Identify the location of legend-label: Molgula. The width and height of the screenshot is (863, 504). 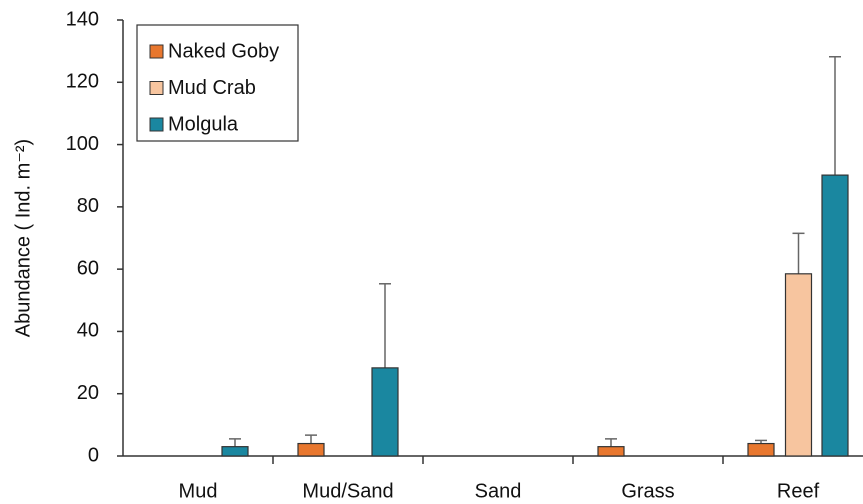
(203, 124).